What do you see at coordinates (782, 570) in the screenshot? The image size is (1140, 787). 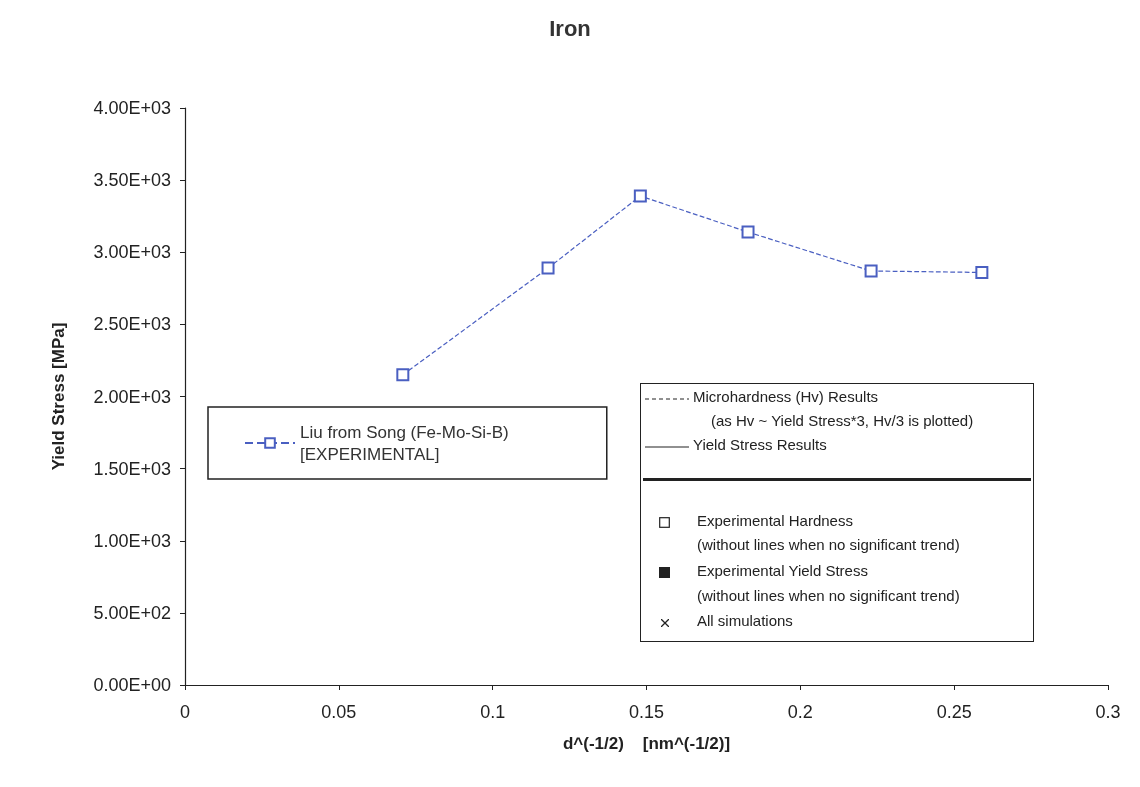 I see `annotation: Experimental Yield Stress` at bounding box center [782, 570].